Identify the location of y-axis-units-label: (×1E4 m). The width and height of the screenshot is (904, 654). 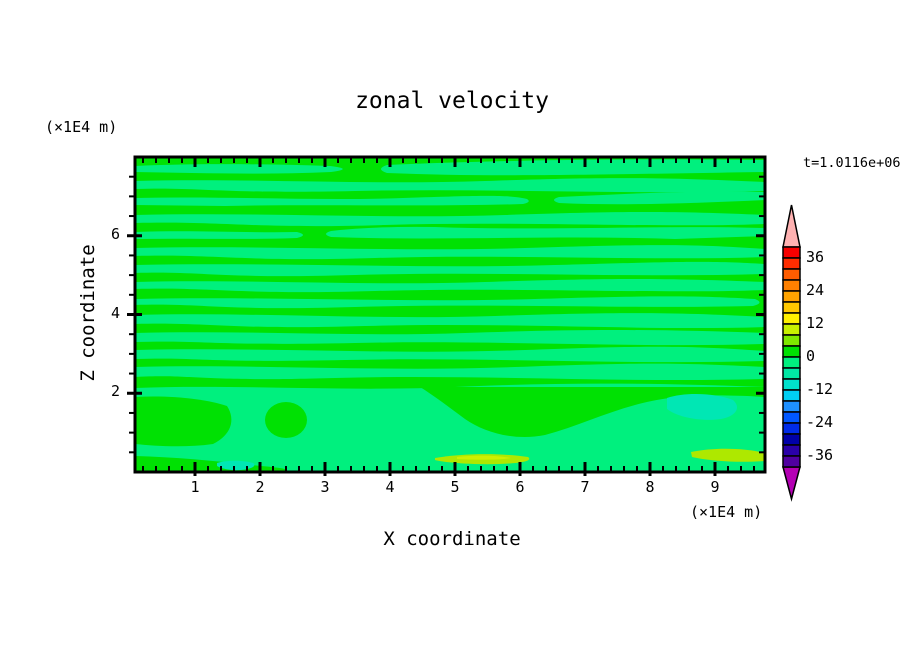
(81, 127).